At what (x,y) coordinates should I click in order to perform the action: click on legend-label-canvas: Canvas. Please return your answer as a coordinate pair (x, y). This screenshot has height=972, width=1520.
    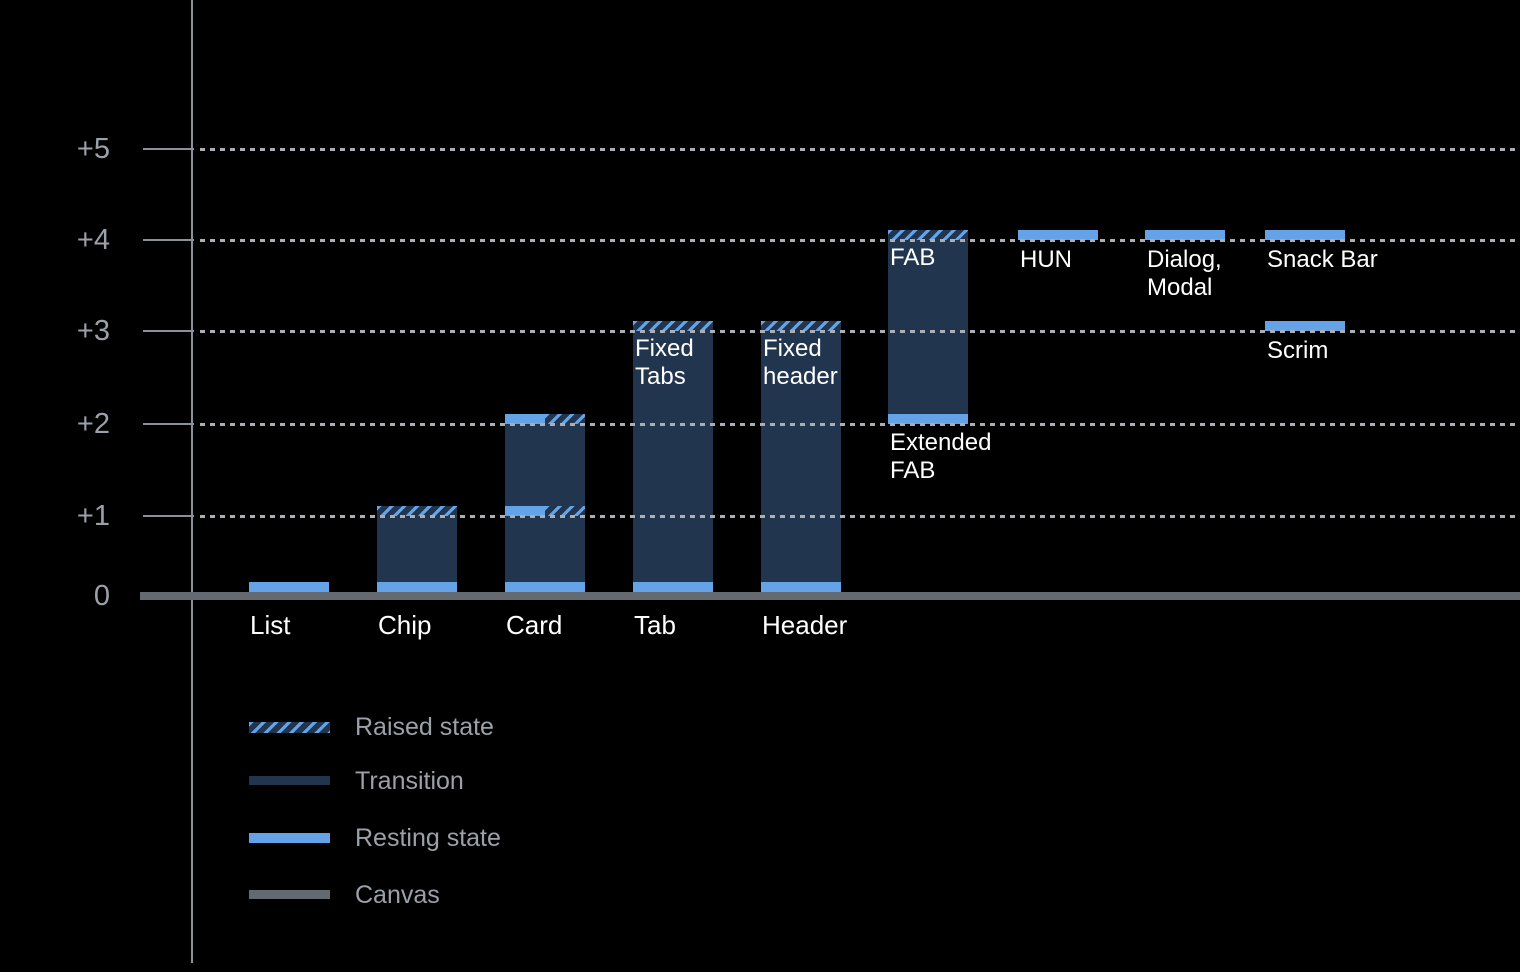
    Looking at the image, I should click on (397, 895).